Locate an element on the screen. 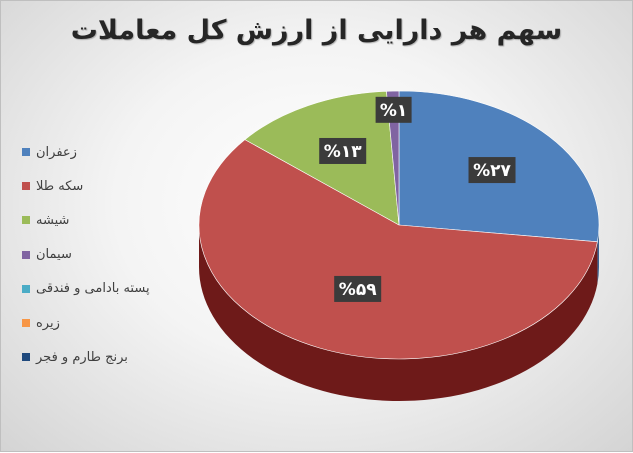 The image size is (633, 453). data-label: %۱۳ is located at coordinates (343, 150).